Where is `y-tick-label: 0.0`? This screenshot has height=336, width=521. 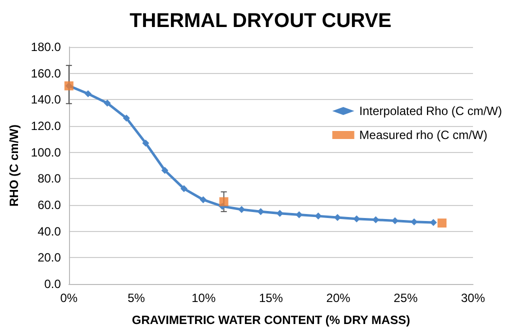
y-tick-label: 0.0 is located at coordinates (53, 284).